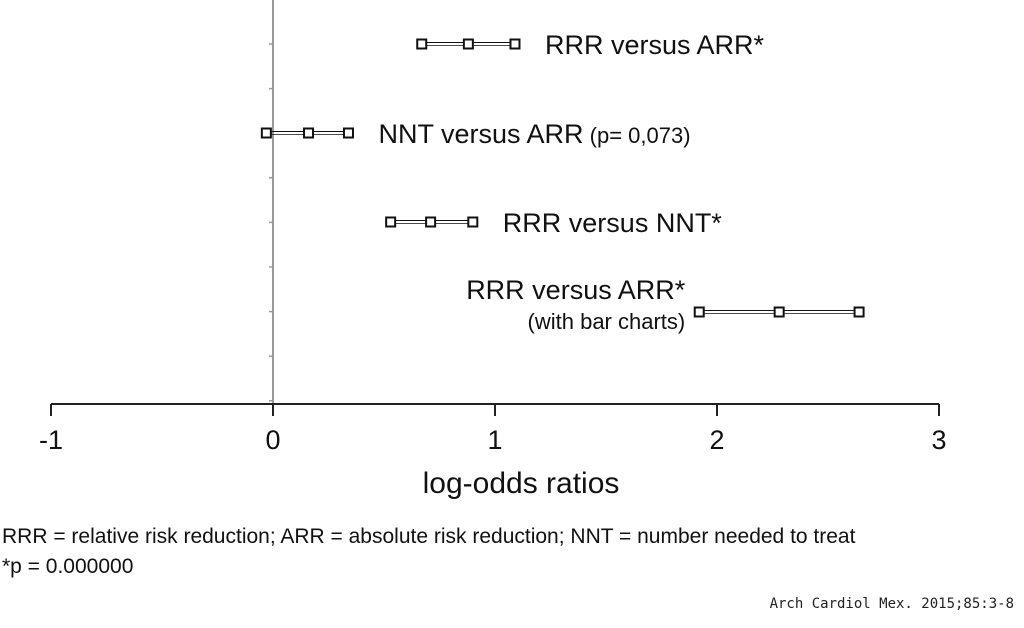  I want to click on x-axis: -1 0 1 2 3, so click(493, 429).